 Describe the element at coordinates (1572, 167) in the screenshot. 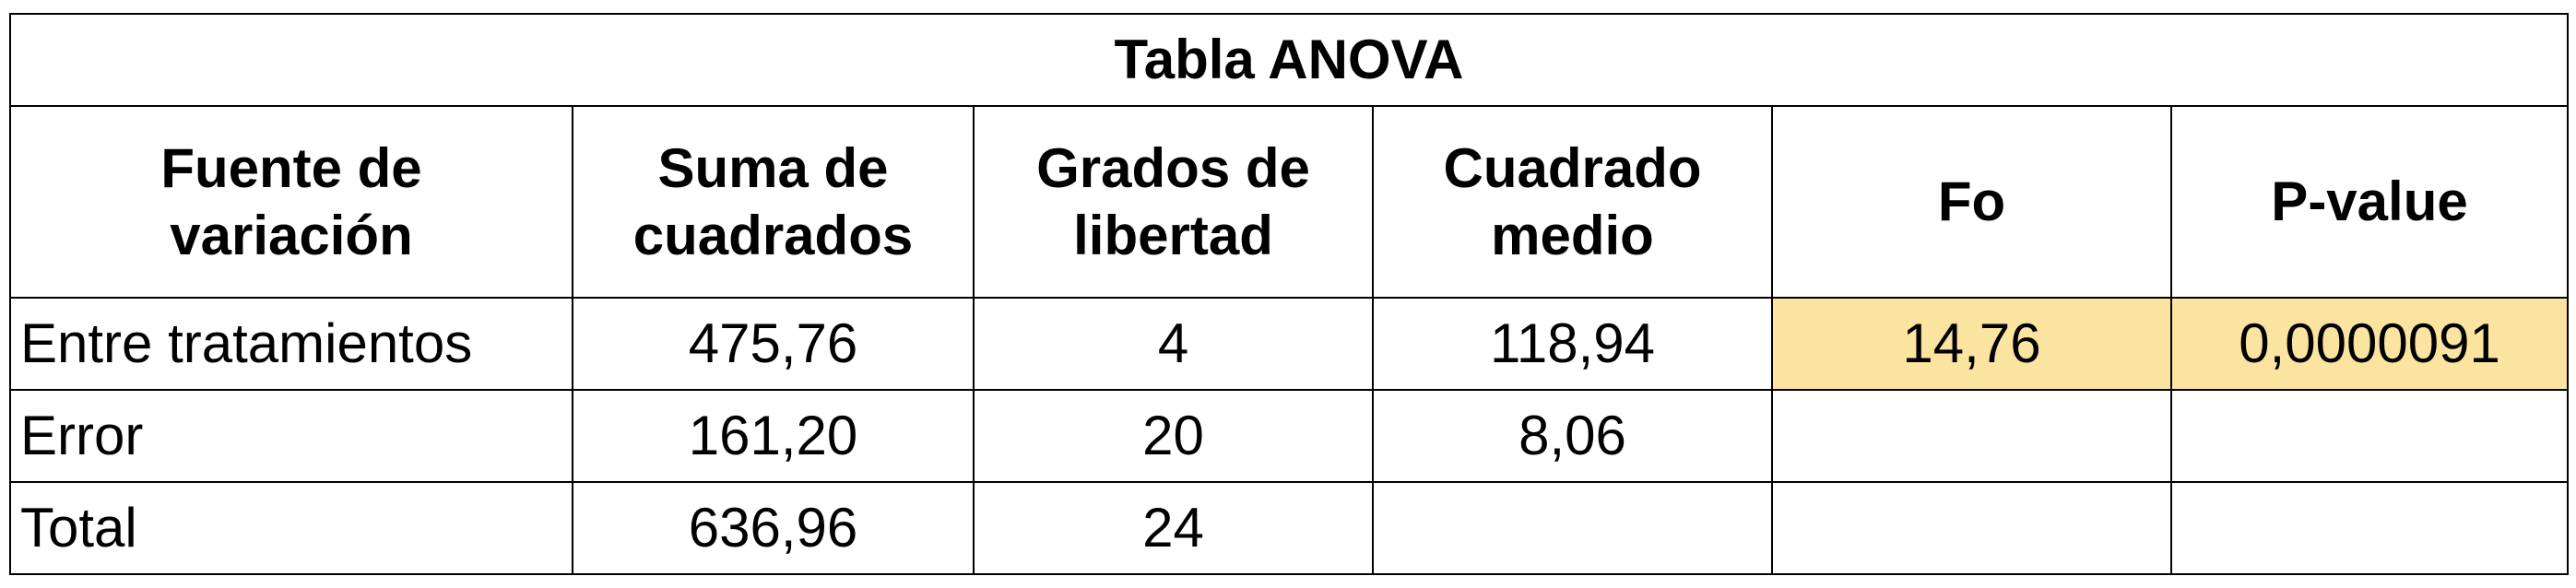

I see `header-ms-line1: Cuadrado` at that location.